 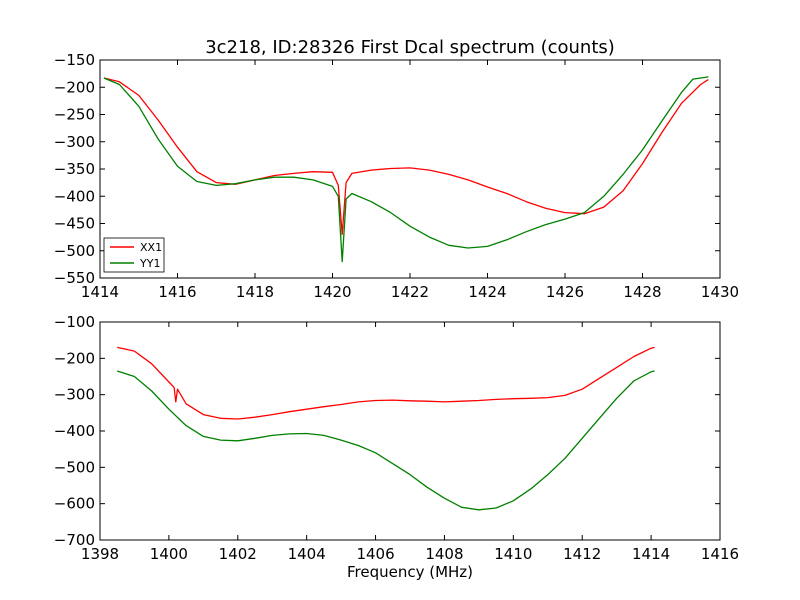 What do you see at coordinates (74, 540) in the screenshot?
I see `y-tick-label: −700` at bounding box center [74, 540].